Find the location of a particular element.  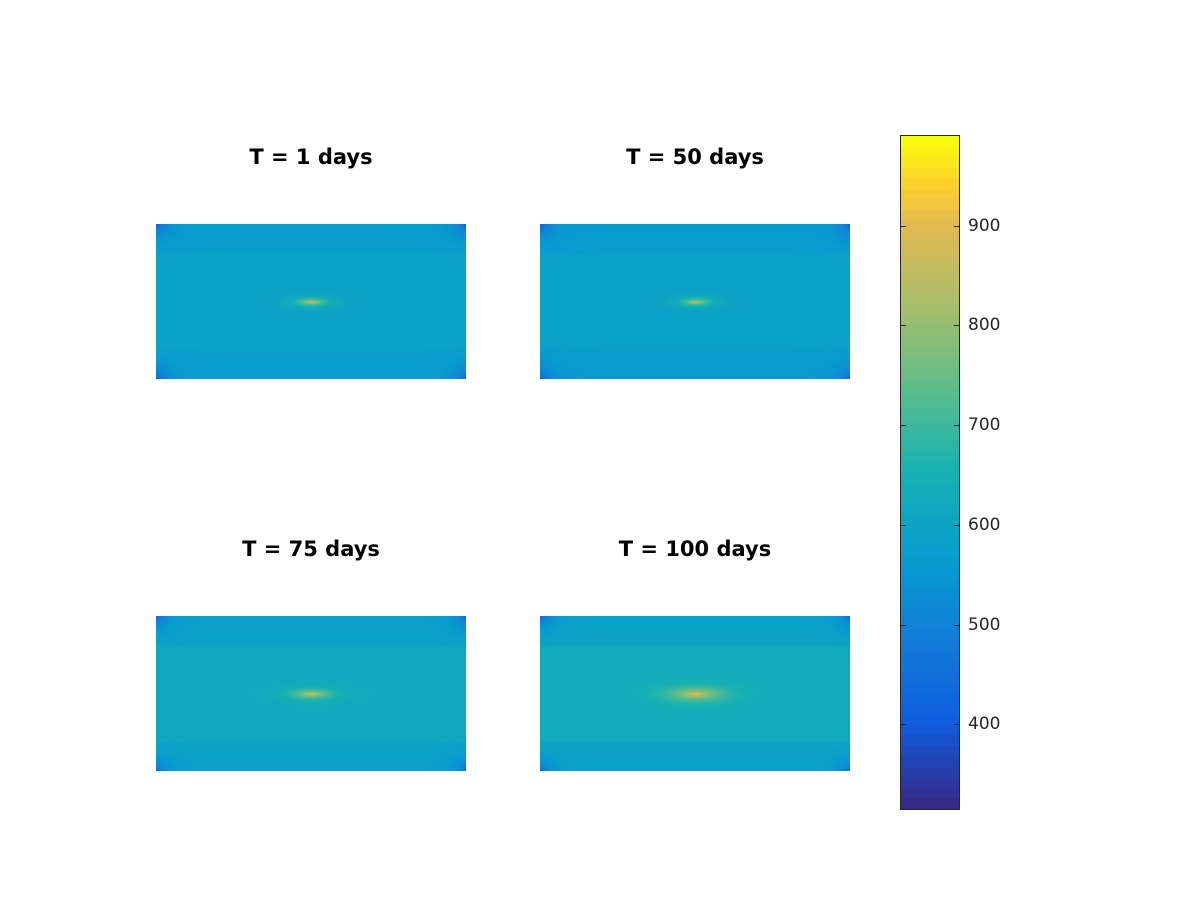

colorbar-tick-label: 400 is located at coordinates (984, 724).